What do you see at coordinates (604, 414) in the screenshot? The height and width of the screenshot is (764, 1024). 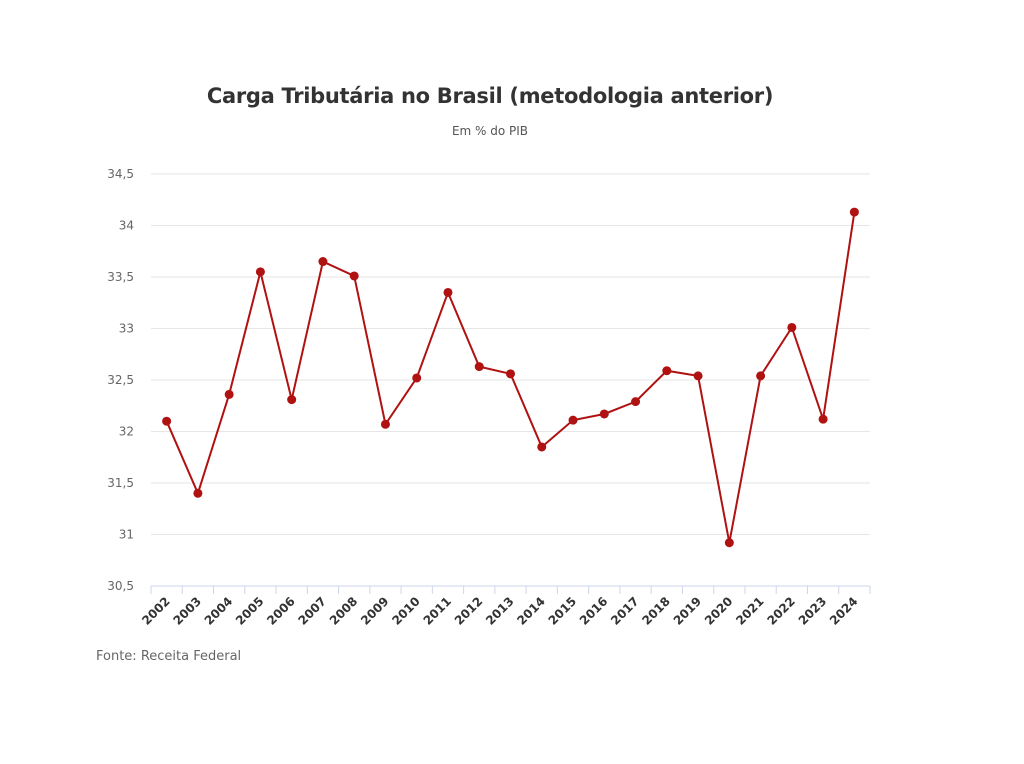 I see `data-point-2016` at bounding box center [604, 414].